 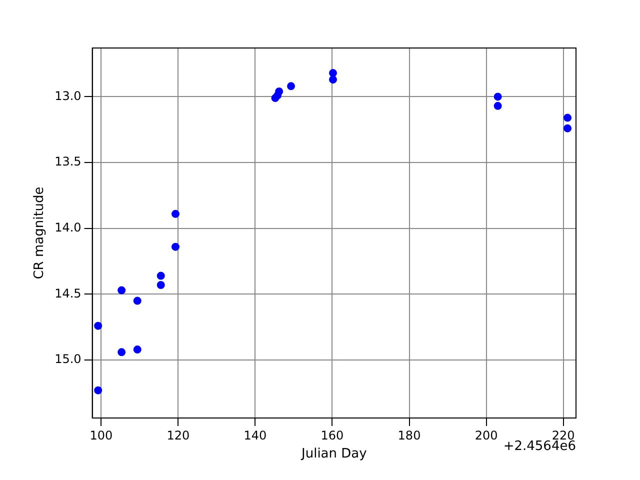 What do you see at coordinates (40, 233) in the screenshot?
I see `y-axis-title: CR magnitude` at bounding box center [40, 233].